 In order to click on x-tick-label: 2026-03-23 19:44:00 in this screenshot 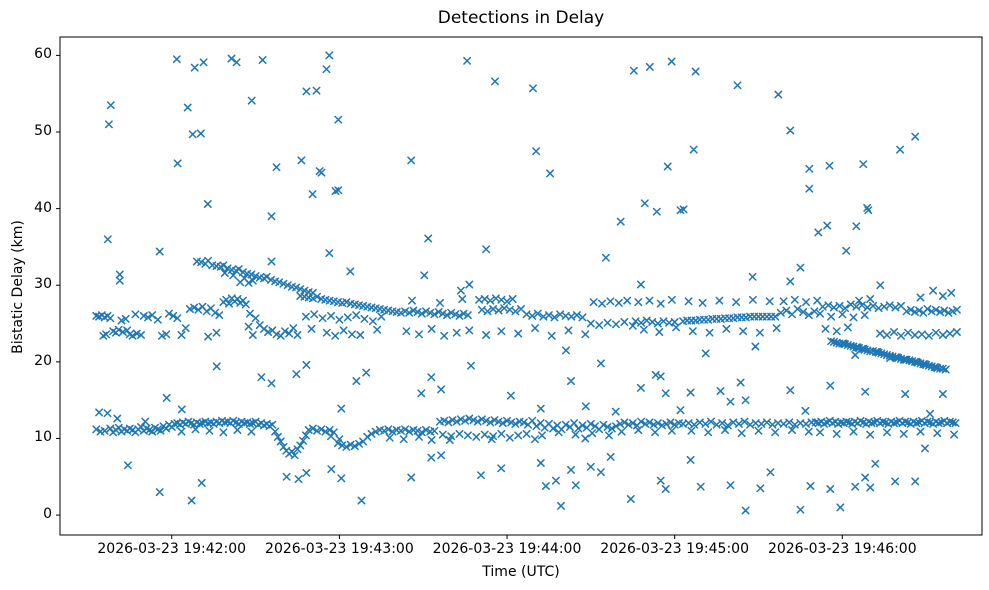, I will do `click(507, 549)`.